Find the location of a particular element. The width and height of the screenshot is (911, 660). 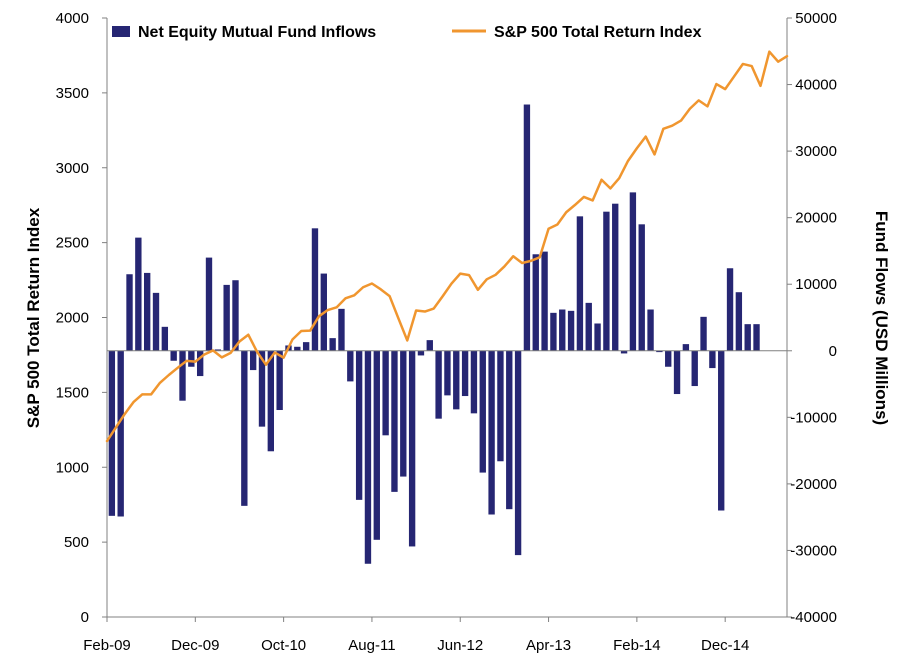

right-tick-label: -40000 is located at coordinates (813, 617).